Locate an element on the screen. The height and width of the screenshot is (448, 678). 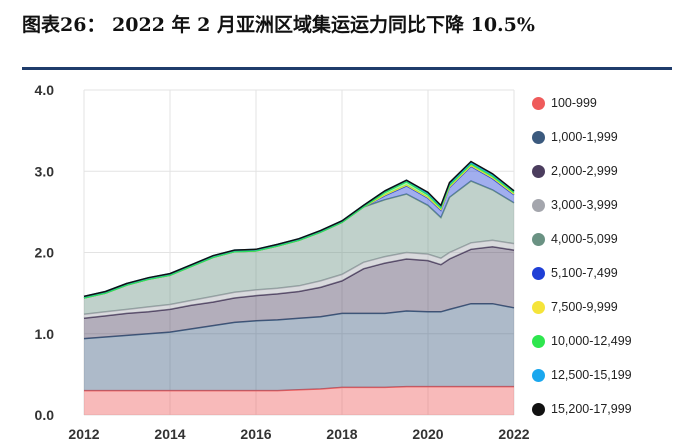
chart-title: 图表26： 2022 年 2 月亚洲区域集运运力同比下降 10.5% is located at coordinates (278, 25).